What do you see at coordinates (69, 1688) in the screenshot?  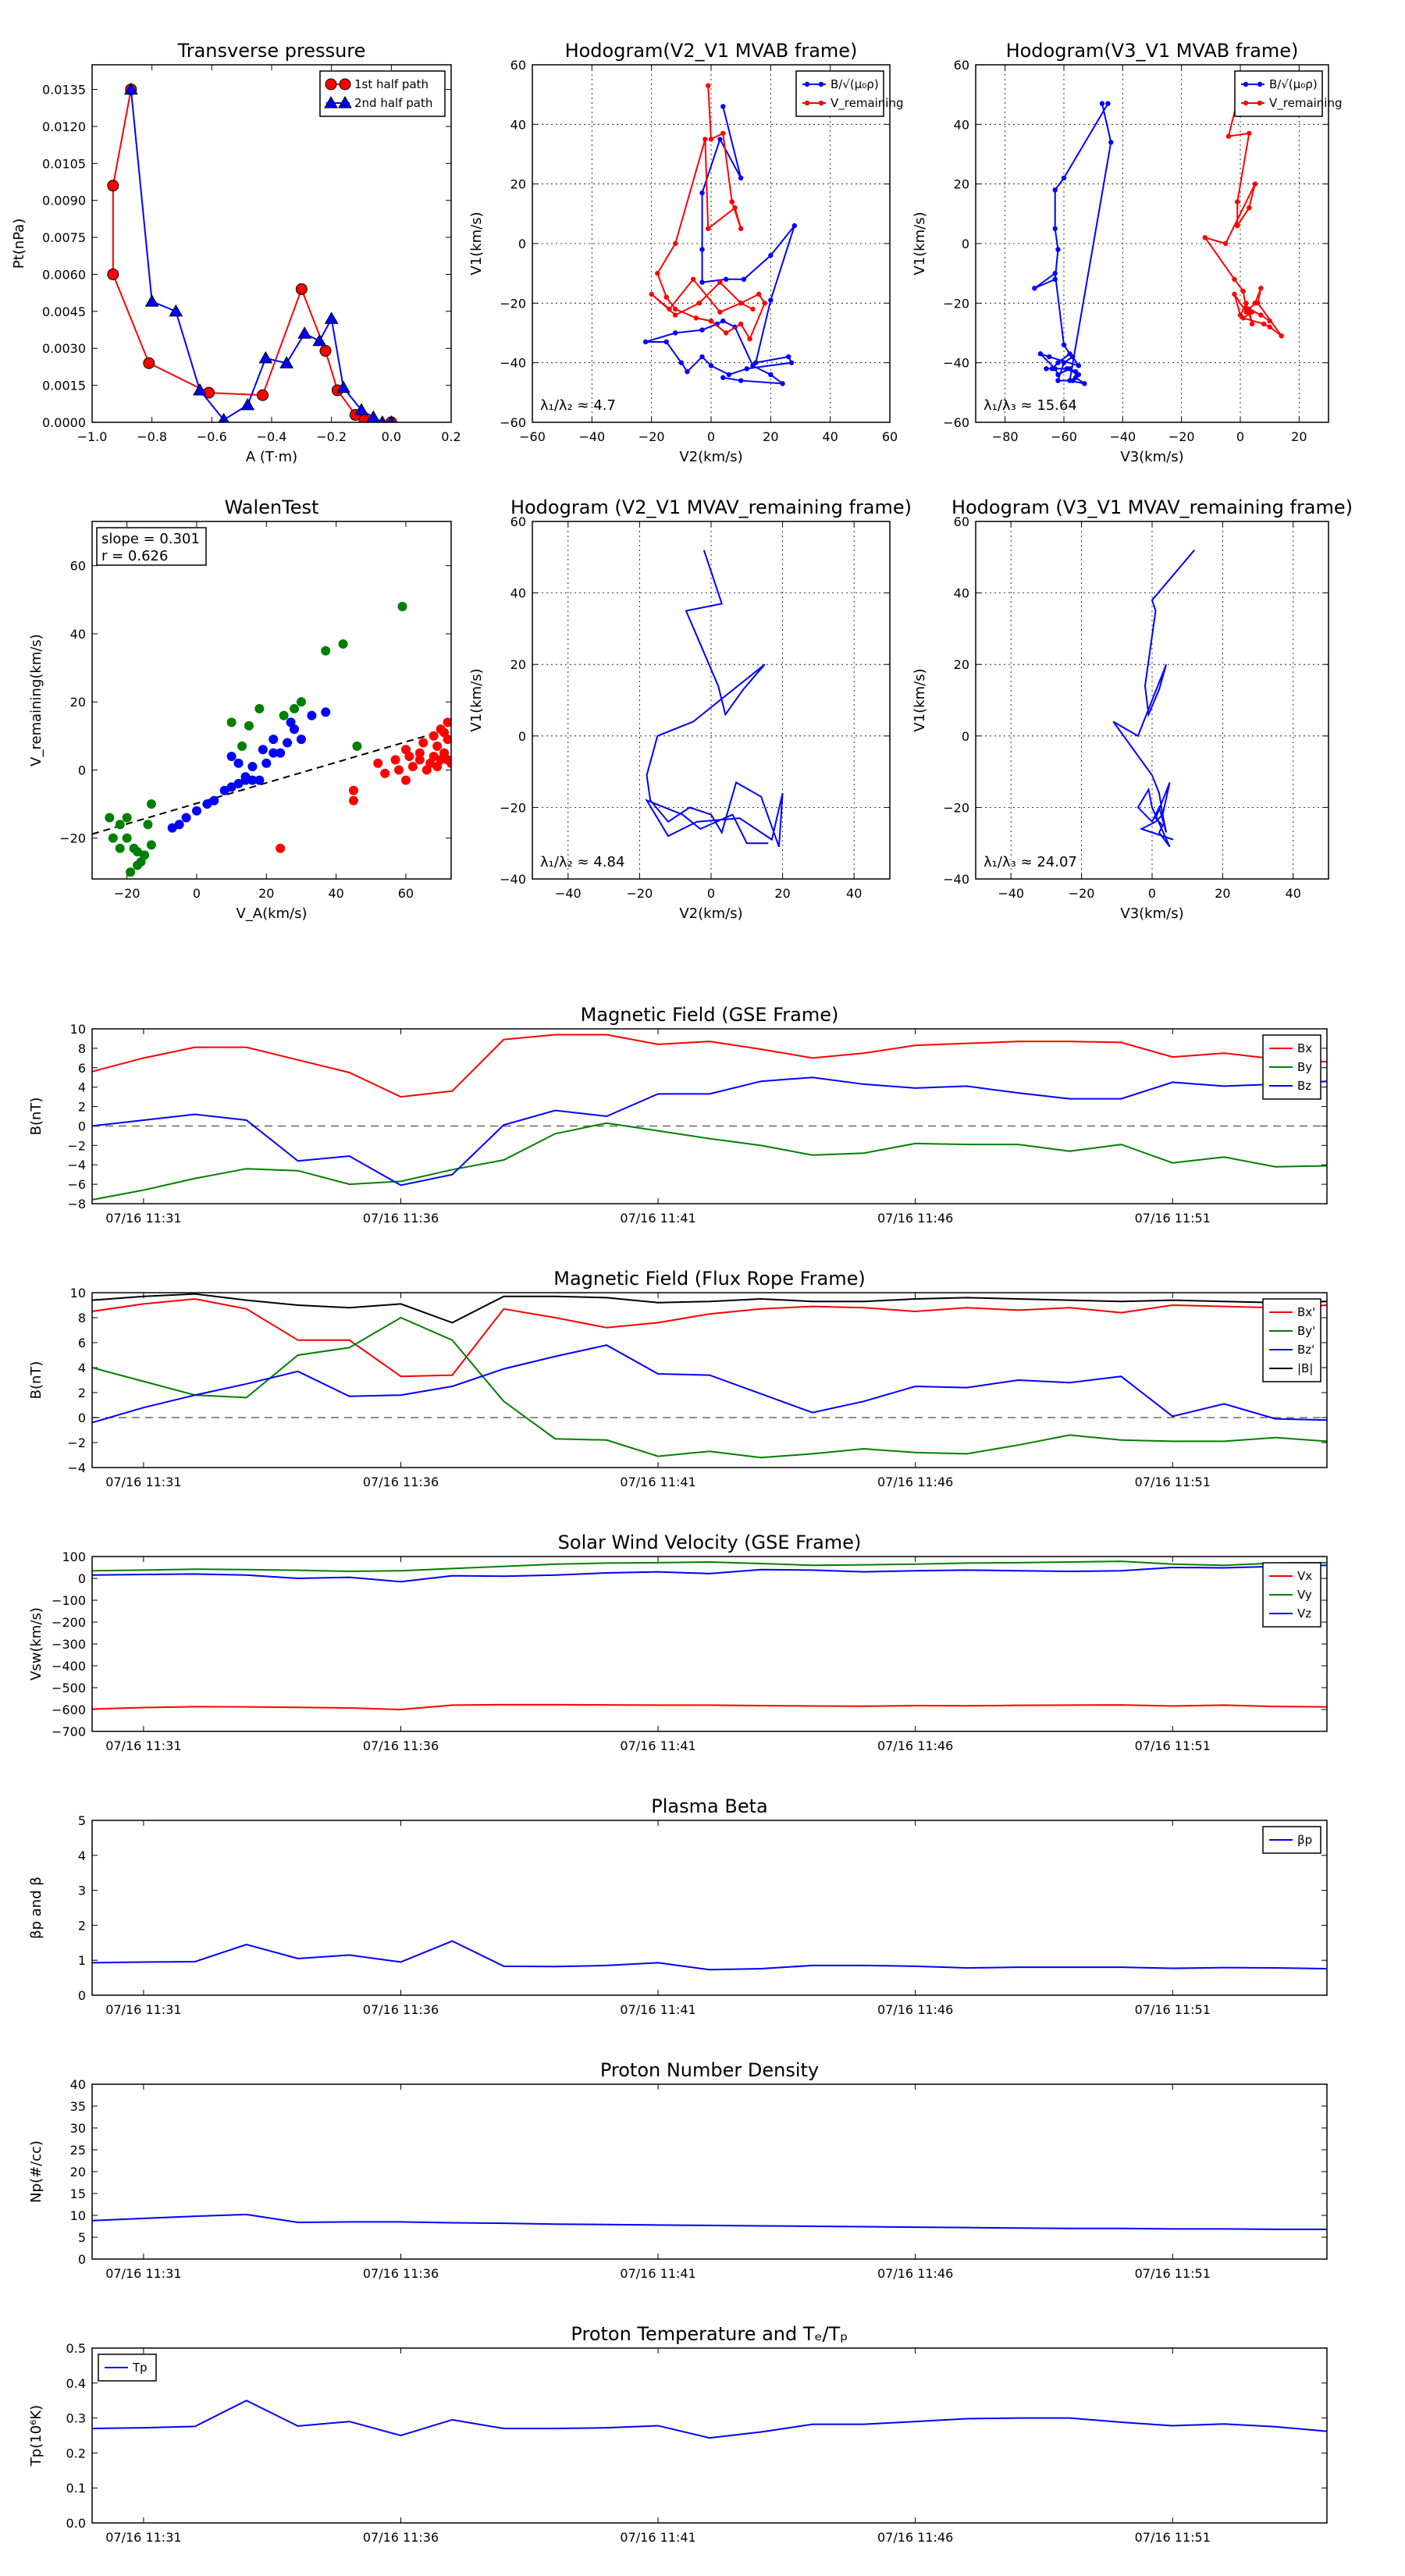 I see `y-tick-label: −500` at bounding box center [69, 1688].